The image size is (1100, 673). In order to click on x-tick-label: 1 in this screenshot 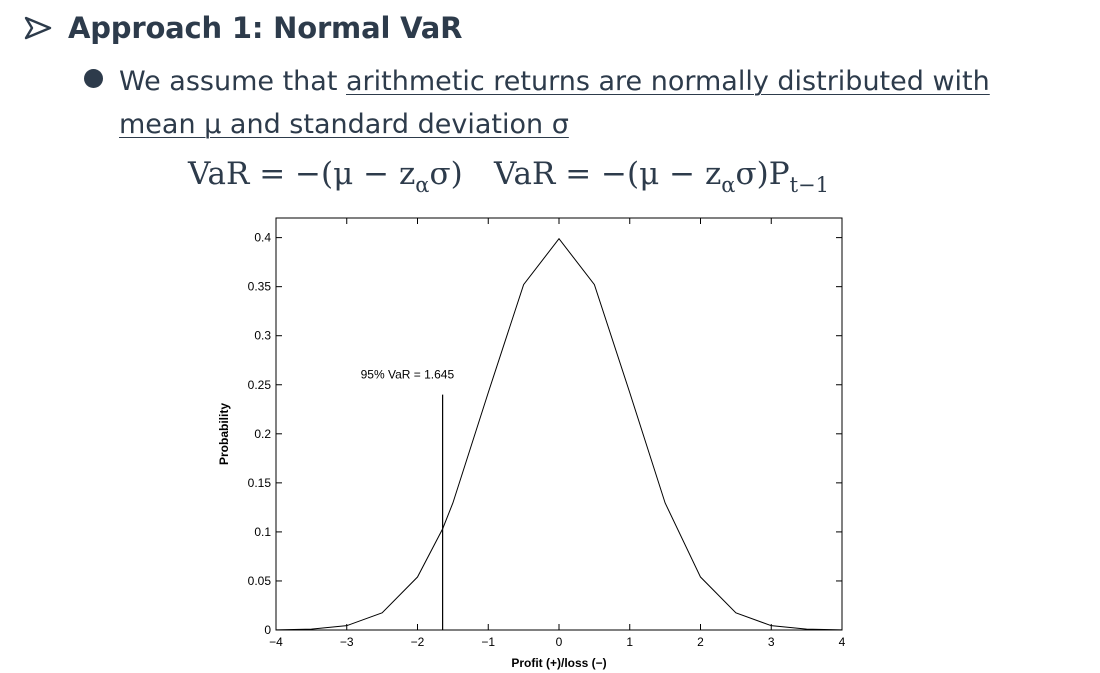, I will do `click(629, 642)`.